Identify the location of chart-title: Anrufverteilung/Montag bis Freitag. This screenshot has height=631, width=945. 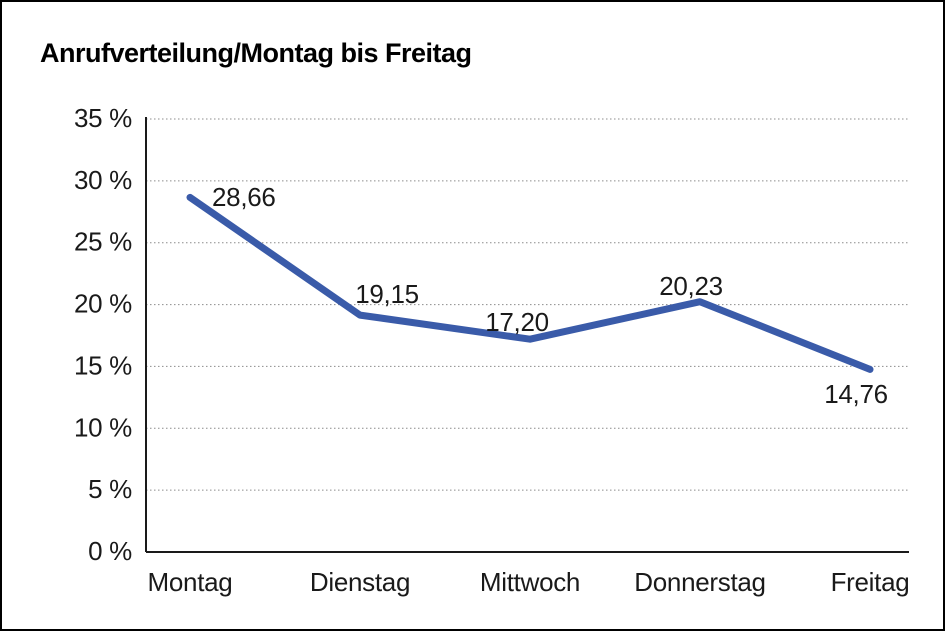
(256, 53).